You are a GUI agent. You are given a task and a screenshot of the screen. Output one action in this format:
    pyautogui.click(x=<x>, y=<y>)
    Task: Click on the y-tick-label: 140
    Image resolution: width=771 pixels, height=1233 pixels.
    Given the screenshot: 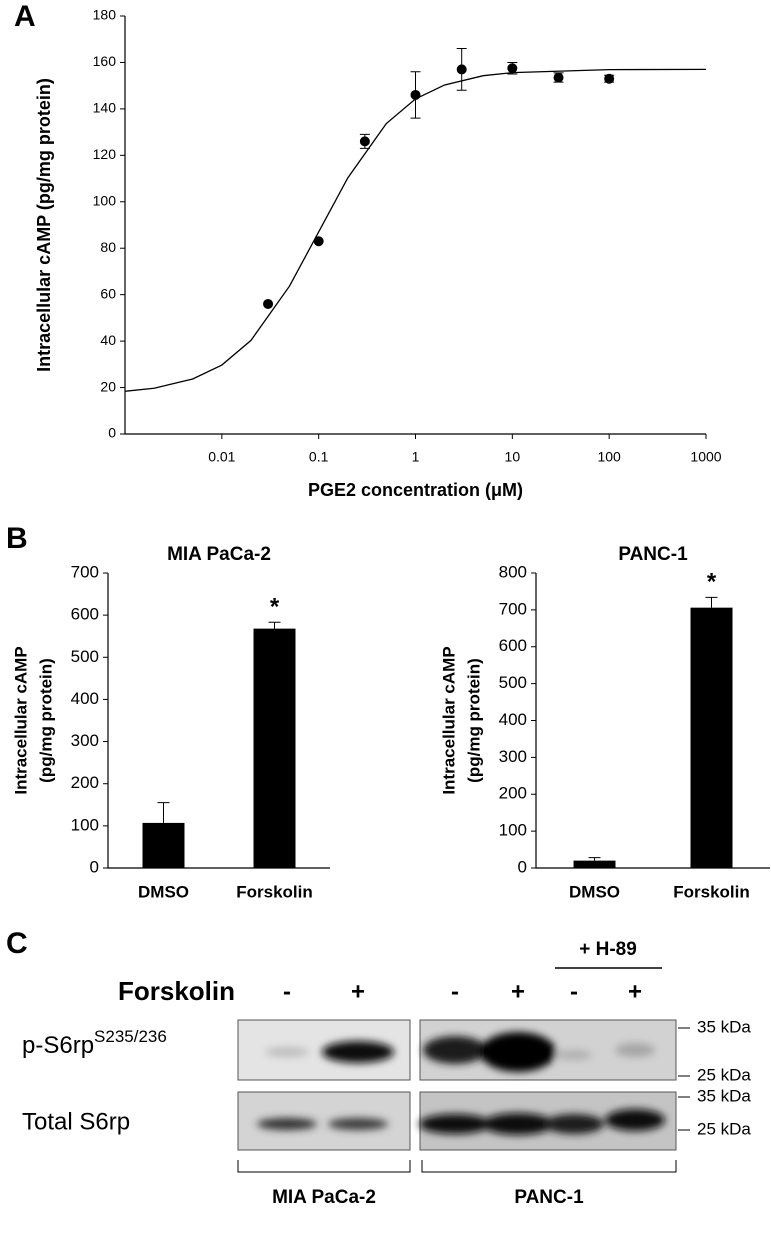 What is the action you would take?
    pyautogui.click(x=105, y=108)
    